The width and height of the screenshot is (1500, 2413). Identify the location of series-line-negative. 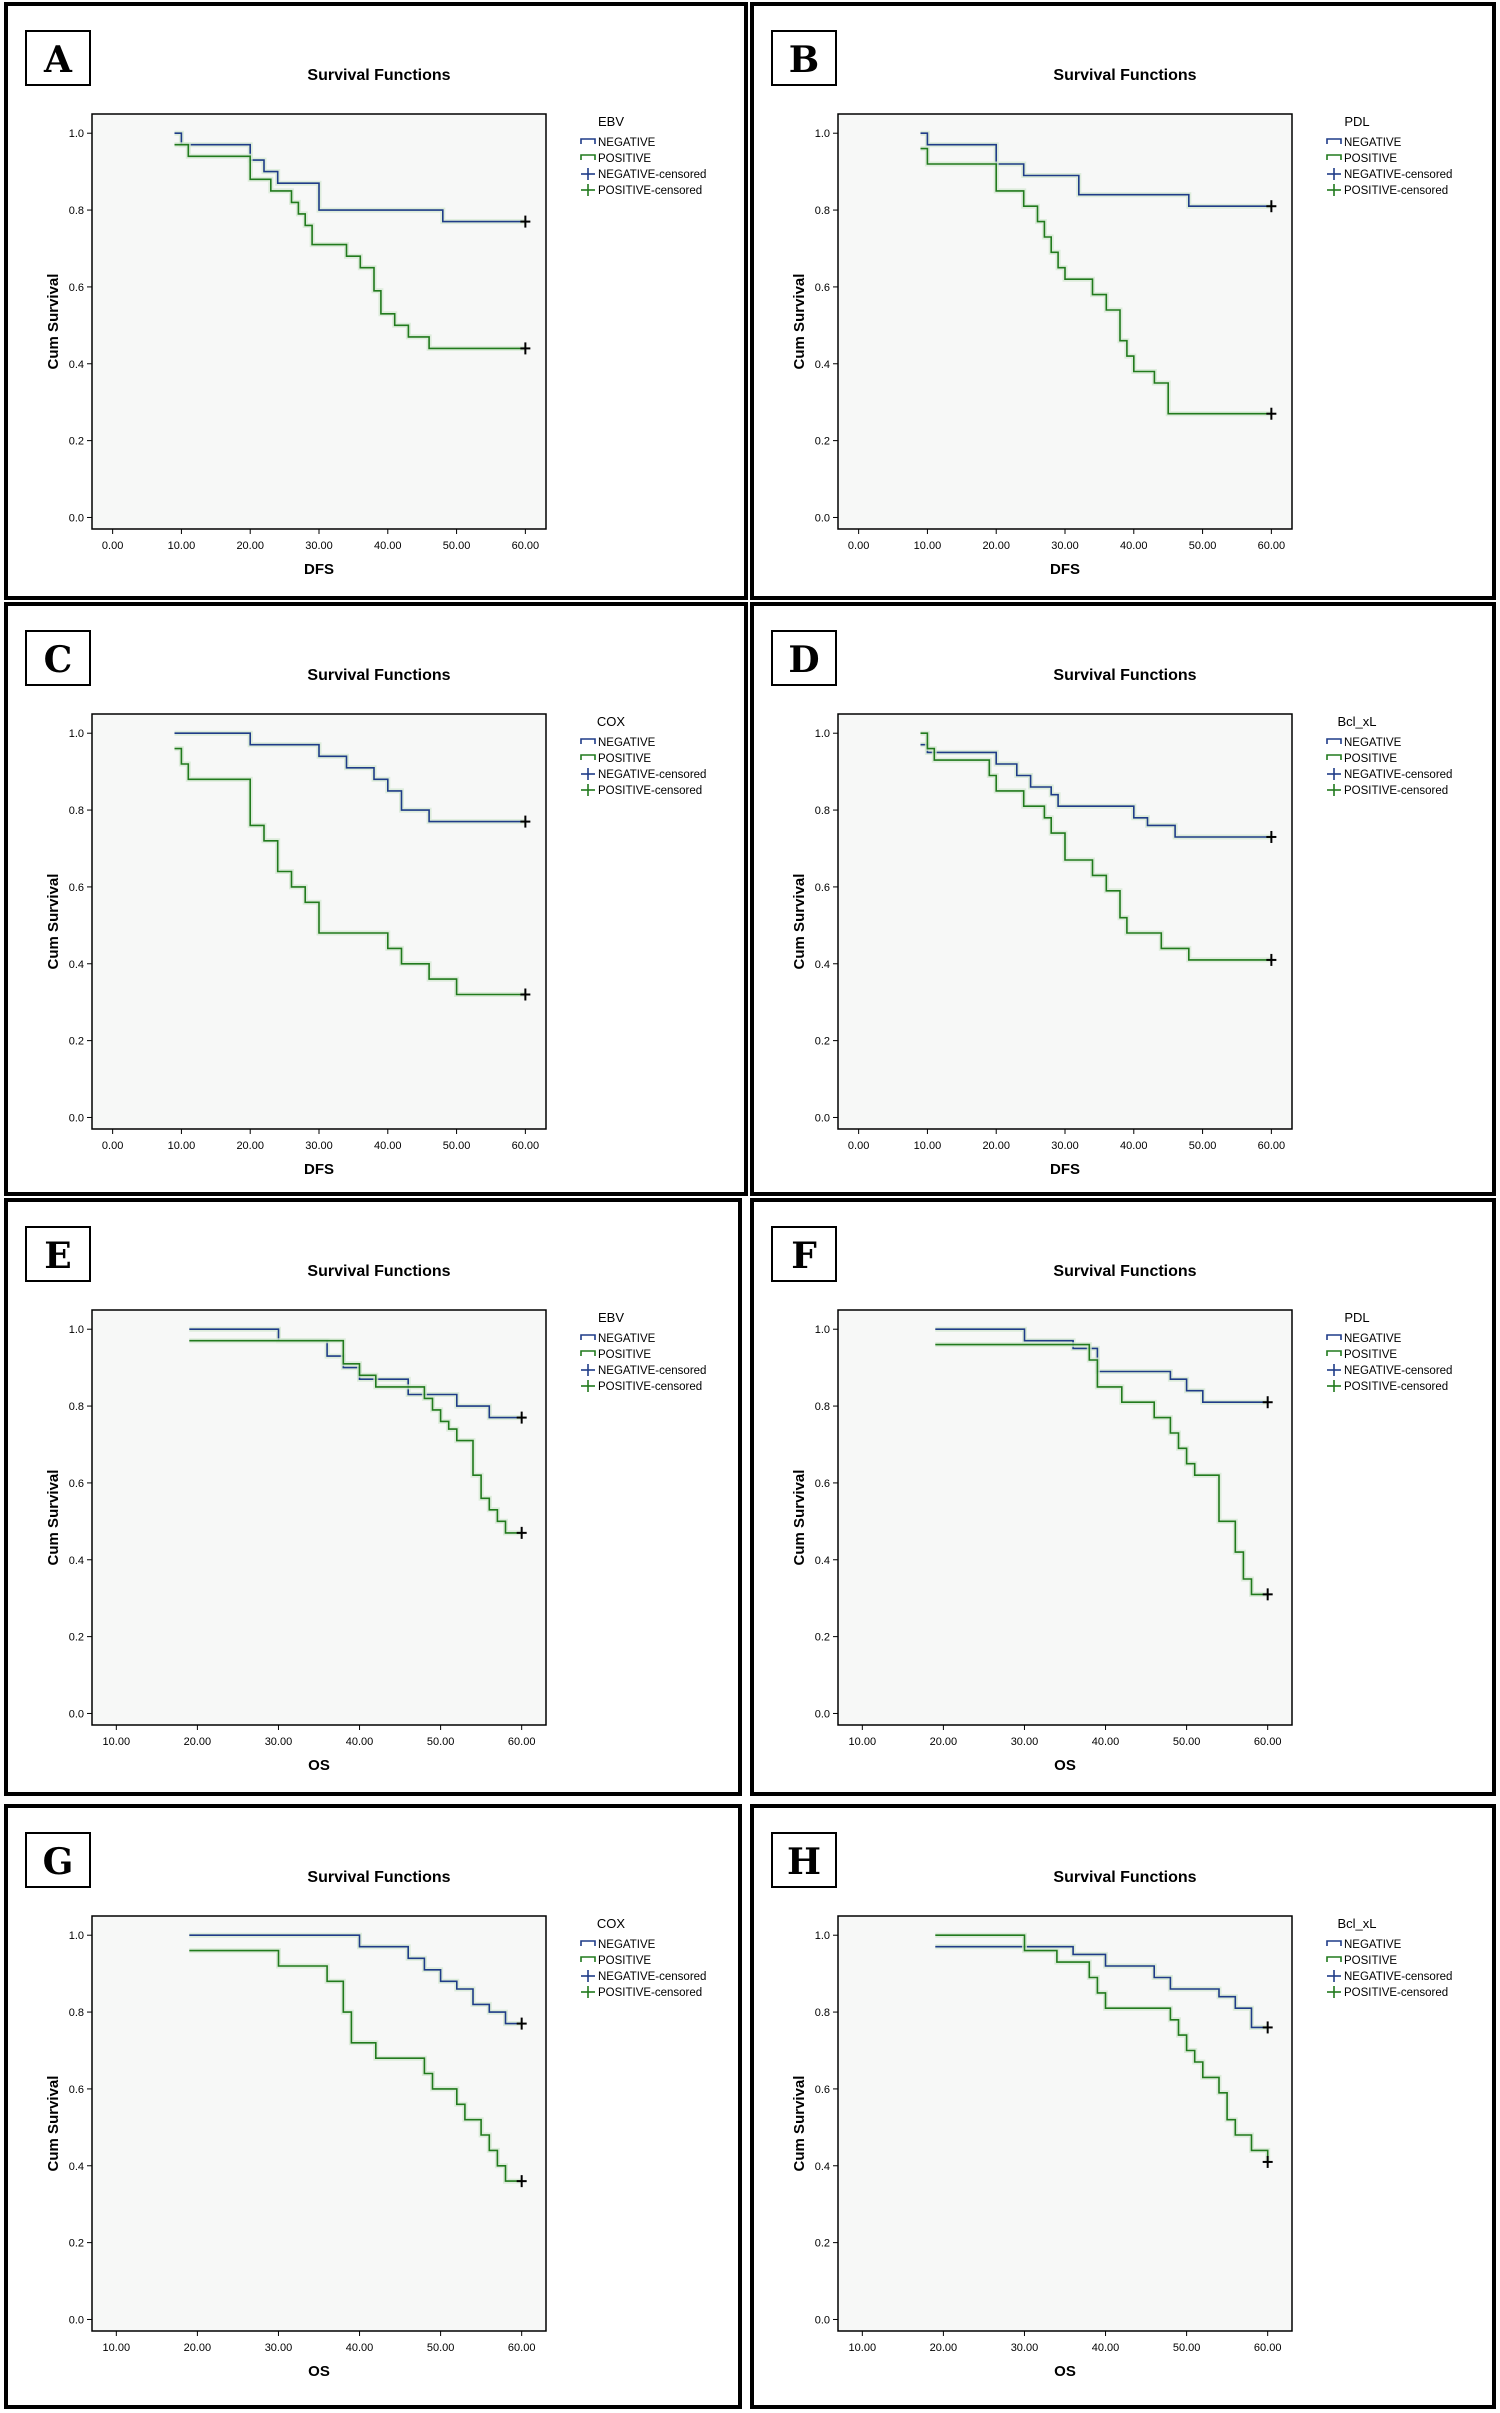
(1101, 1987).